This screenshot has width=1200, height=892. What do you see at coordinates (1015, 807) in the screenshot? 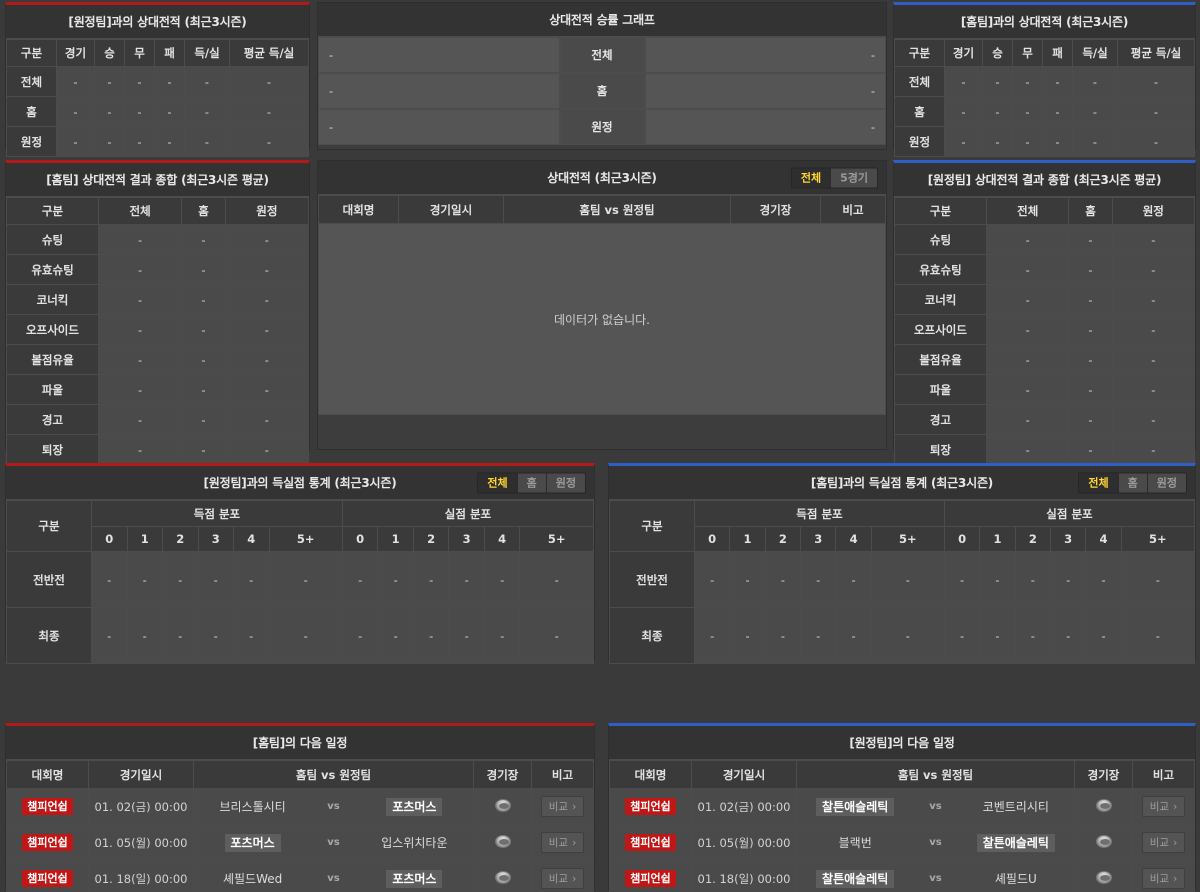
I see `away-team: 코벤트리시티` at bounding box center [1015, 807].